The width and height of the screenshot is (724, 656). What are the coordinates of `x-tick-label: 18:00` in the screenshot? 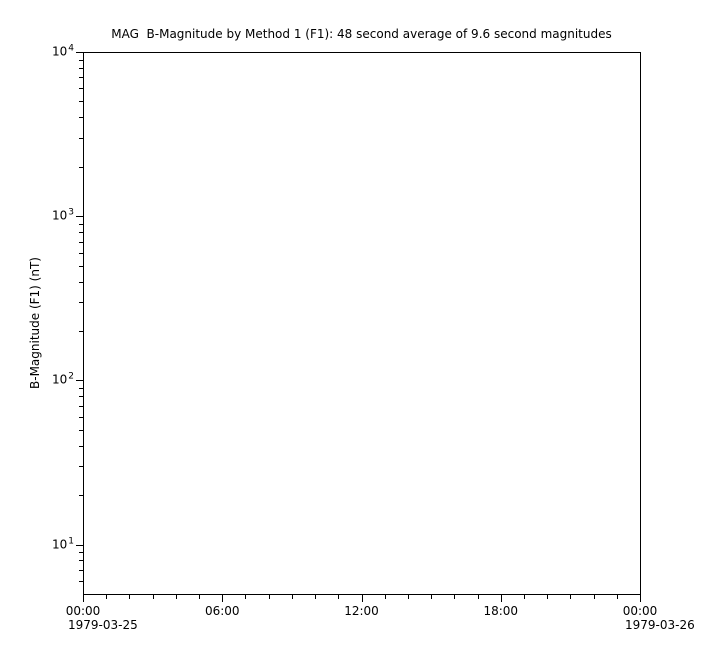 It's located at (501, 611).